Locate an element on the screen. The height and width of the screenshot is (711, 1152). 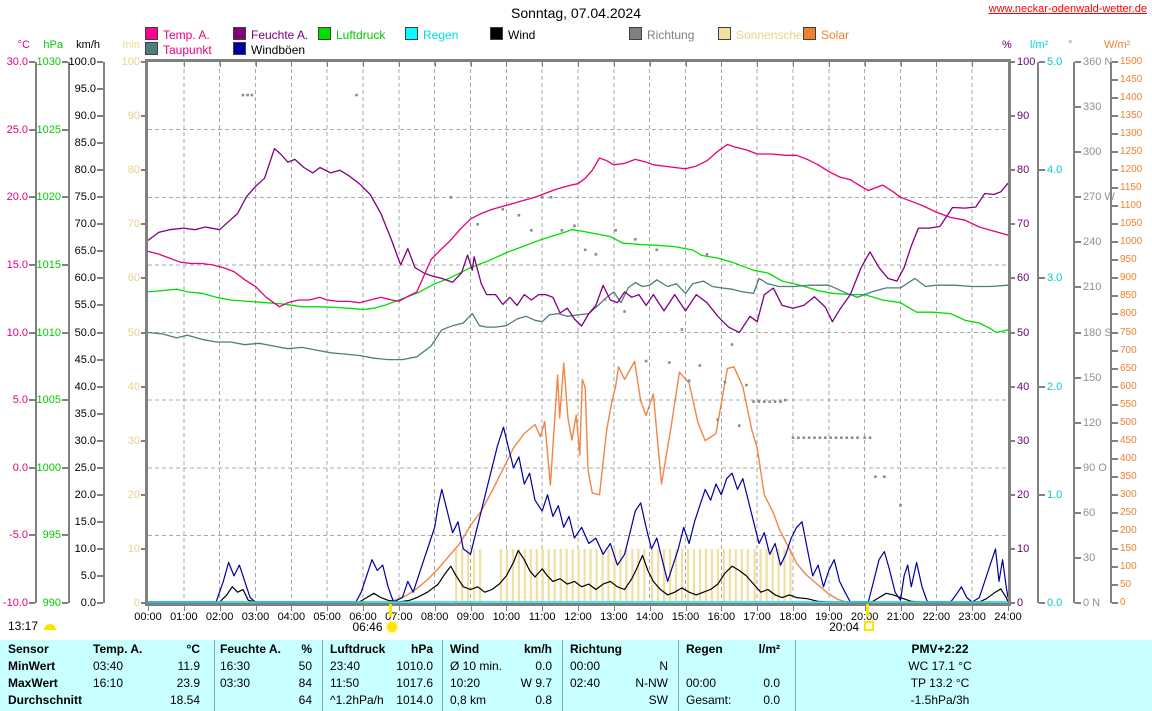
axis-tick-label: 180 S is located at coordinates (1097, 332).